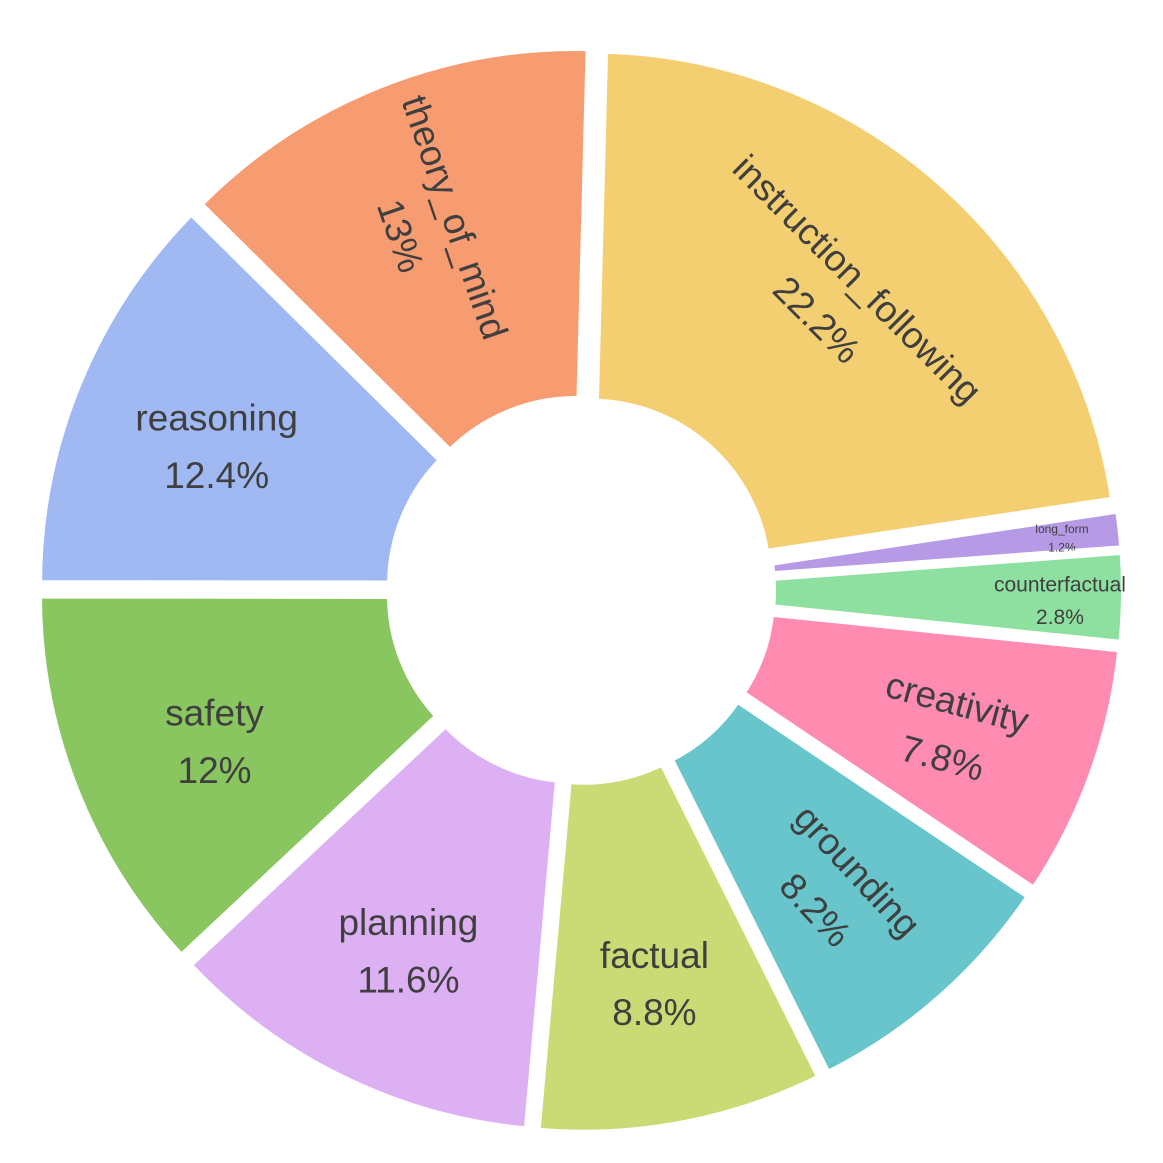 This screenshot has height=1163, width=1163. Describe the element at coordinates (1060, 617) in the screenshot. I see `slice-percent-label: 2.8%` at that location.